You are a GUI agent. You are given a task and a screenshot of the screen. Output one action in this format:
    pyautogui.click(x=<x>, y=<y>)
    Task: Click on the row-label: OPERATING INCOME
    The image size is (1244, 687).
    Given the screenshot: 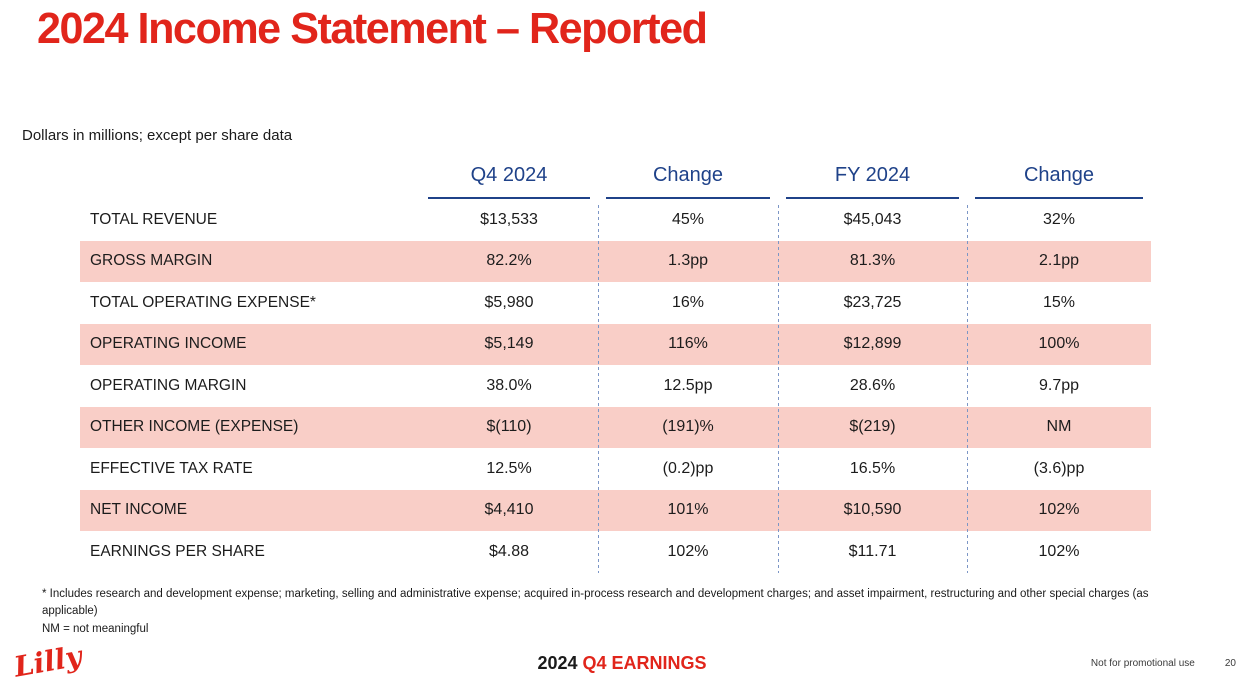 What is the action you would take?
    pyautogui.click(x=168, y=344)
    